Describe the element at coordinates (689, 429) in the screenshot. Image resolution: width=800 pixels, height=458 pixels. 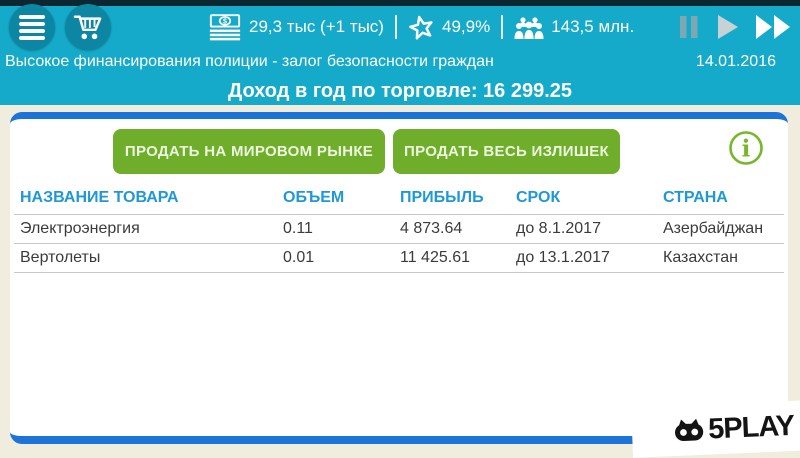
I see `gamepad-logo-icon` at that location.